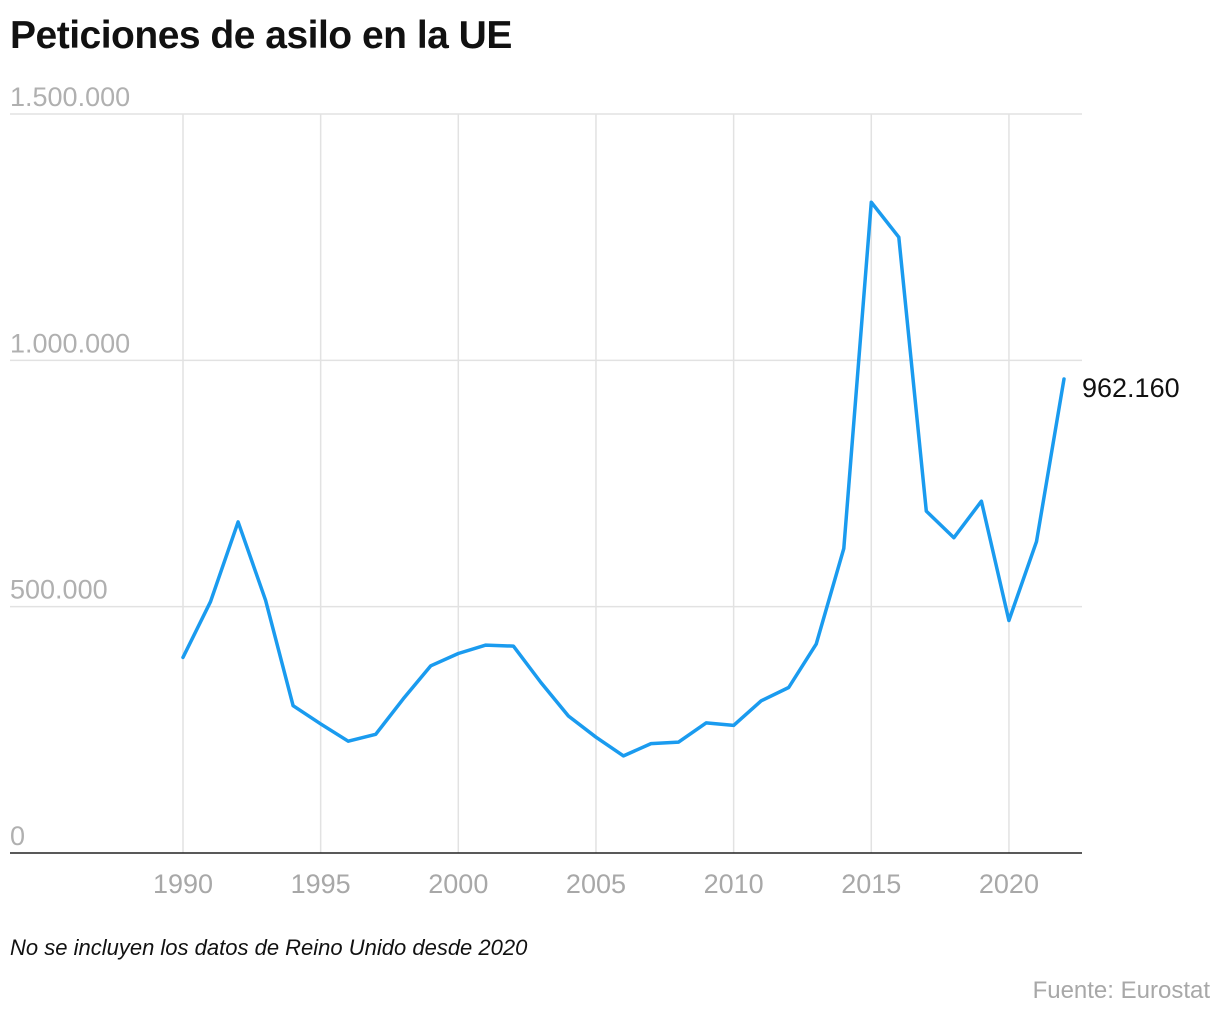 This screenshot has height=1020, width=1220. What do you see at coordinates (70, 343) in the screenshot?
I see `y-tick-label: 1.000.000` at bounding box center [70, 343].